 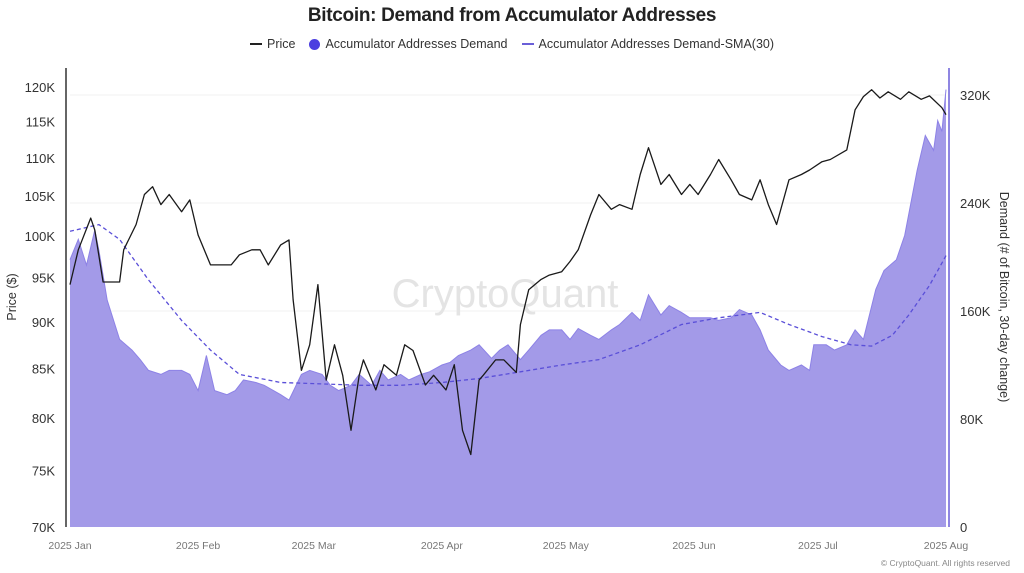 What do you see at coordinates (40, 196) in the screenshot?
I see `left-tick-label: 105K` at bounding box center [40, 196].